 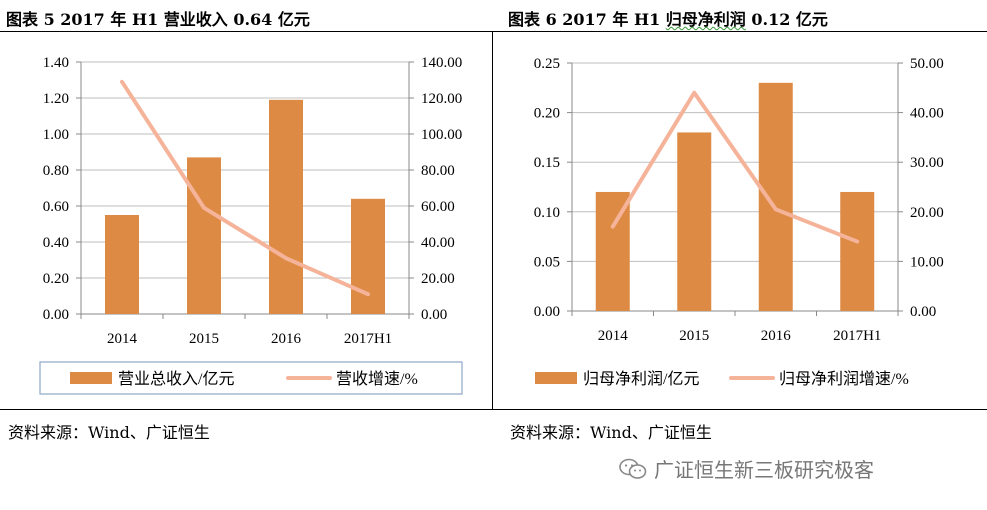 I want to click on chart2-right-tick-label: 10.00, so click(x=927, y=262).